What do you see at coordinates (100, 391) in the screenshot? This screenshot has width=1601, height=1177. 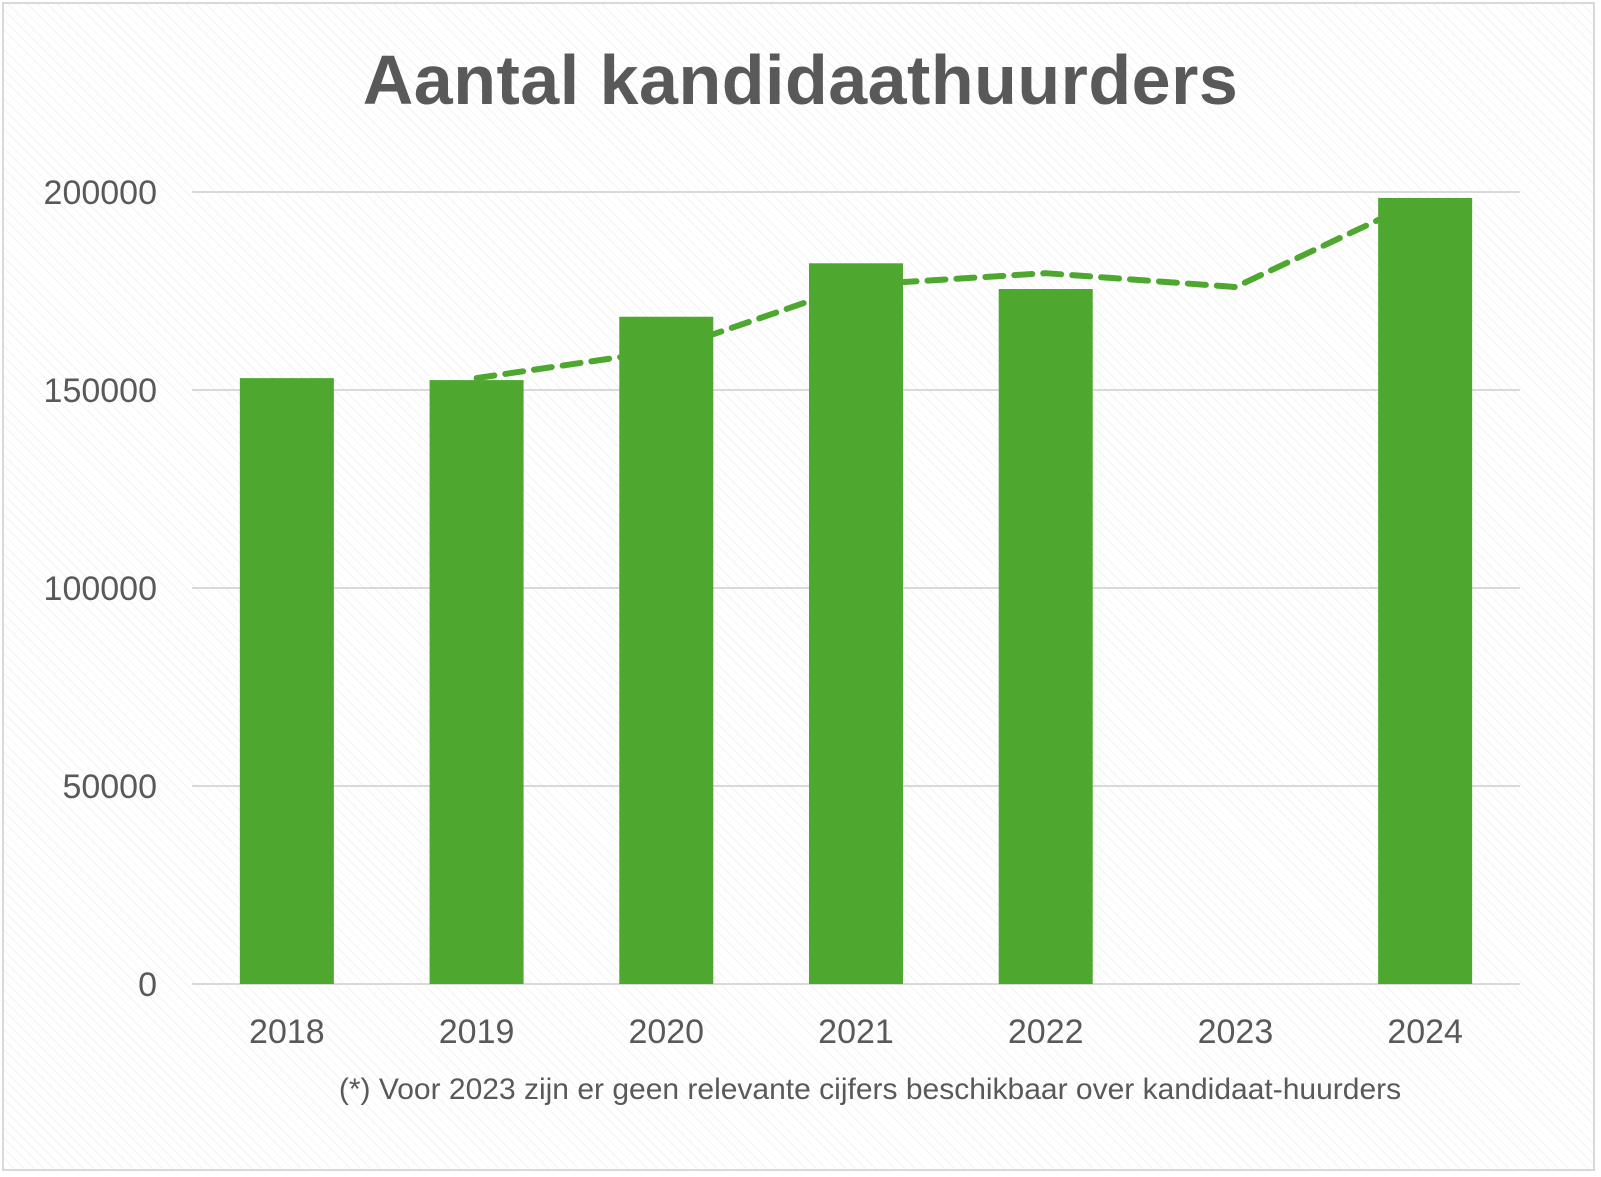 I see `y-tick-label: 150000` at bounding box center [100, 391].